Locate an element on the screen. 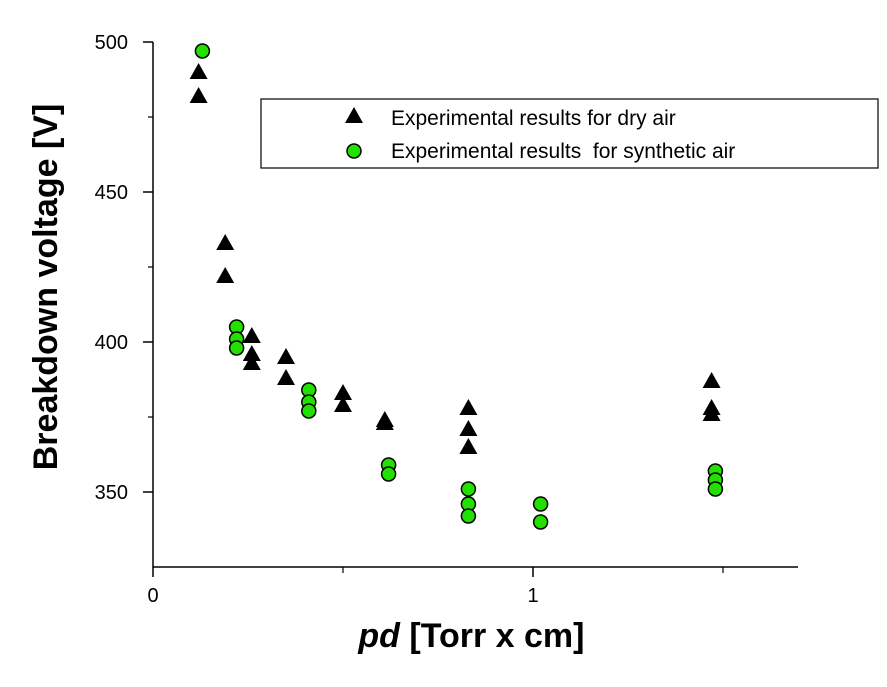 Image resolution: width=887 pixels, height=687 pixels. x-tick-label: 0 is located at coordinates (152, 596).